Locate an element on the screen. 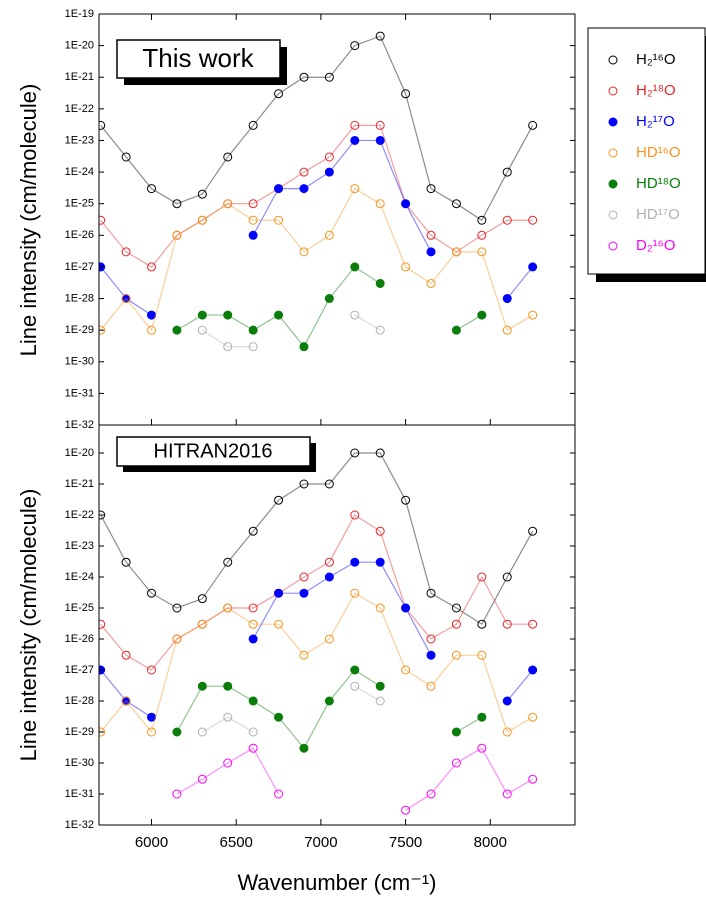  y-tick-label: 1E-32 is located at coordinates (79, 425).